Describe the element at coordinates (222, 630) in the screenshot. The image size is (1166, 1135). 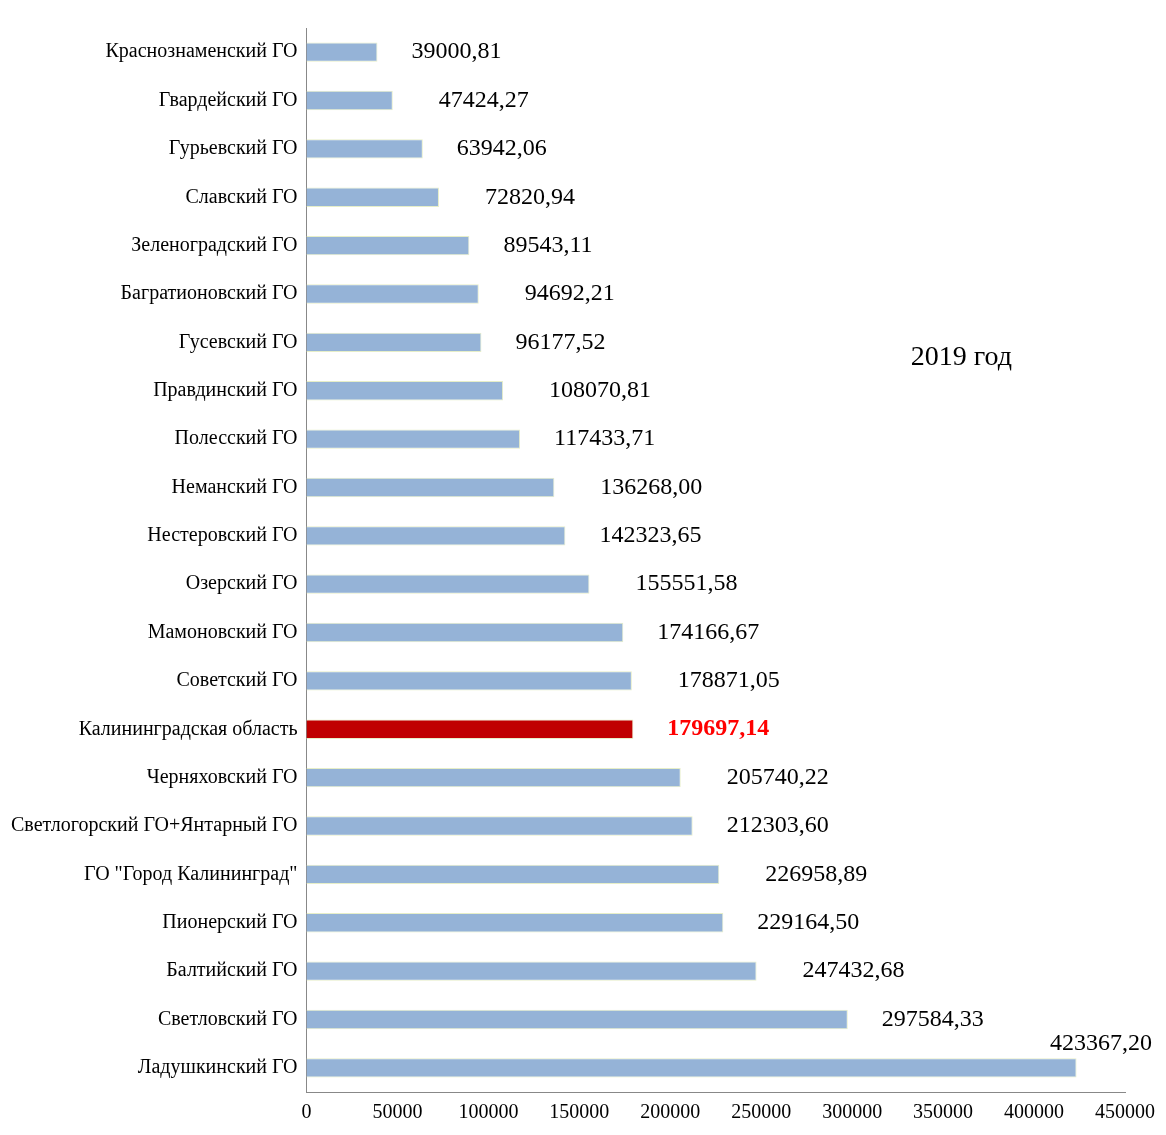
I see `y-tick-label: Мамоновский ГО` at that location.